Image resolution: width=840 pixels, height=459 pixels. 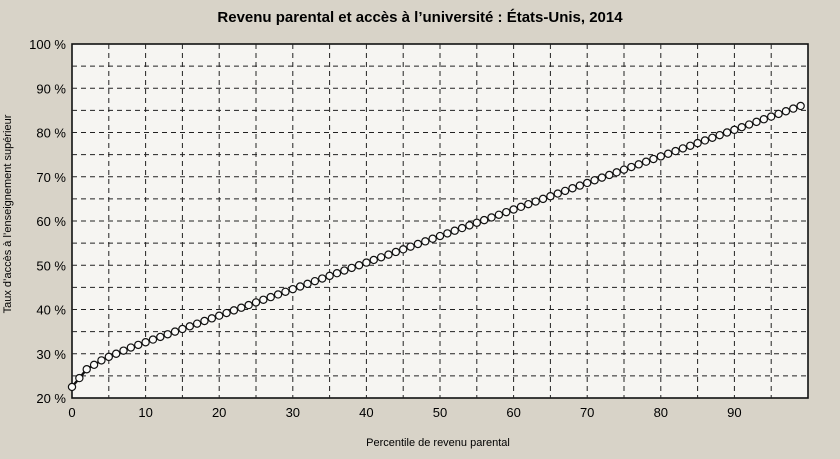 I want to click on x-axis: 0 10 20 30 40 50 60 70 80 90, so click(x=404, y=412).